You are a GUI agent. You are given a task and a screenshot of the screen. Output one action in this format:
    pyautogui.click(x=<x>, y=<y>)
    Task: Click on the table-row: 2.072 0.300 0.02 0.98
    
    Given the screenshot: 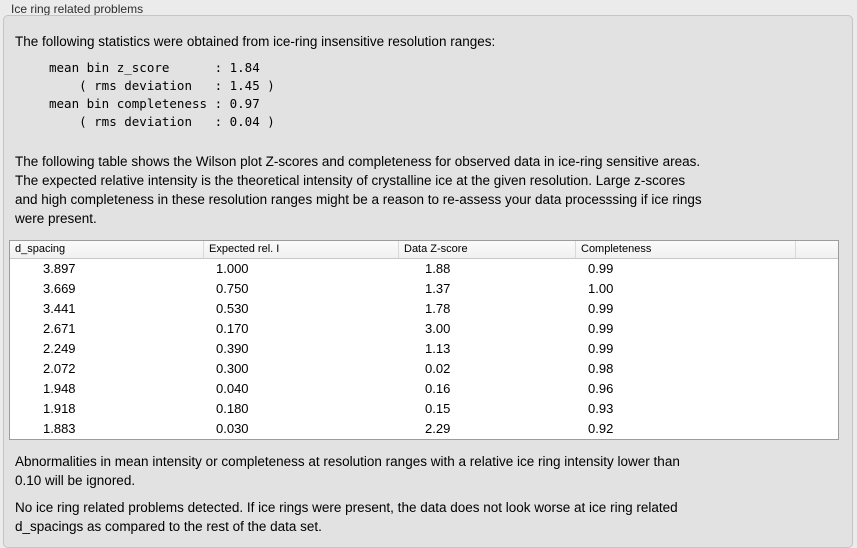 What is the action you would take?
    pyautogui.click(x=424, y=369)
    